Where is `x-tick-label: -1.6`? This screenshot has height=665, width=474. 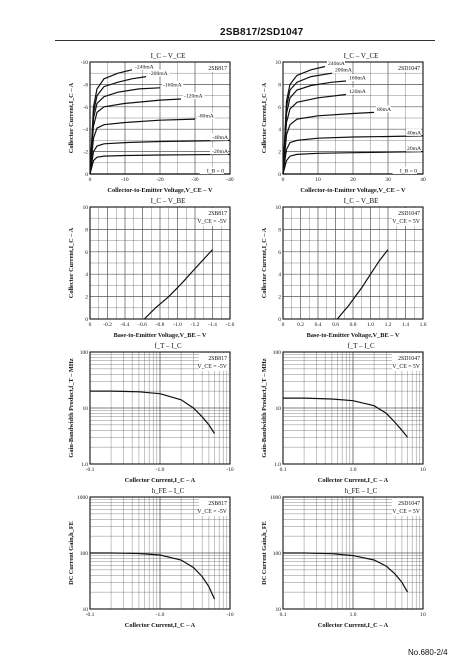
x-tick-label: -1.6 is located at coordinates (230, 325).